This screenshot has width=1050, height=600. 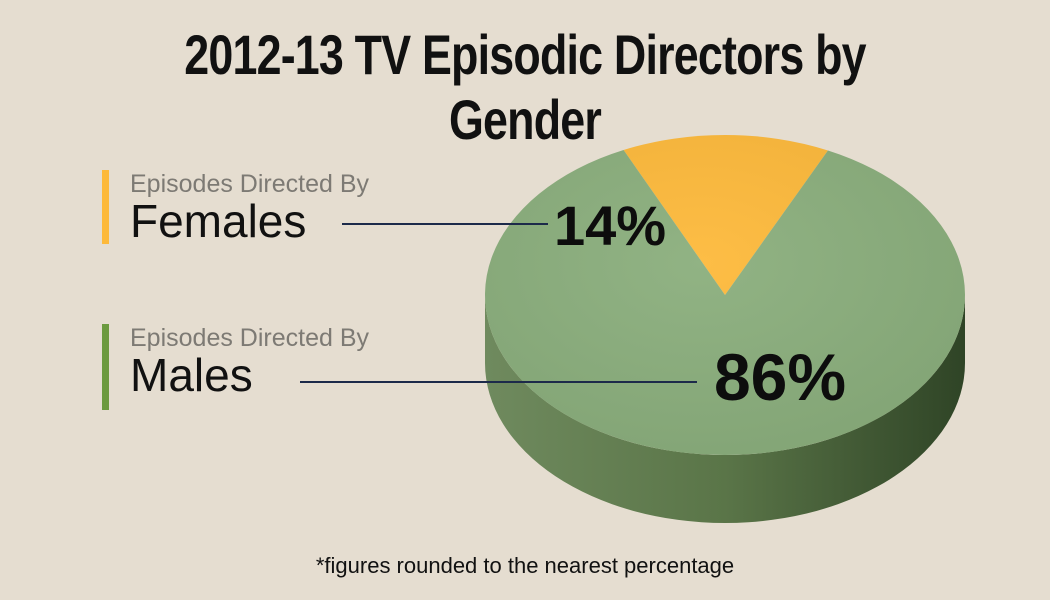 What do you see at coordinates (191, 375) in the screenshot?
I see `legend-label-males: Males` at bounding box center [191, 375].